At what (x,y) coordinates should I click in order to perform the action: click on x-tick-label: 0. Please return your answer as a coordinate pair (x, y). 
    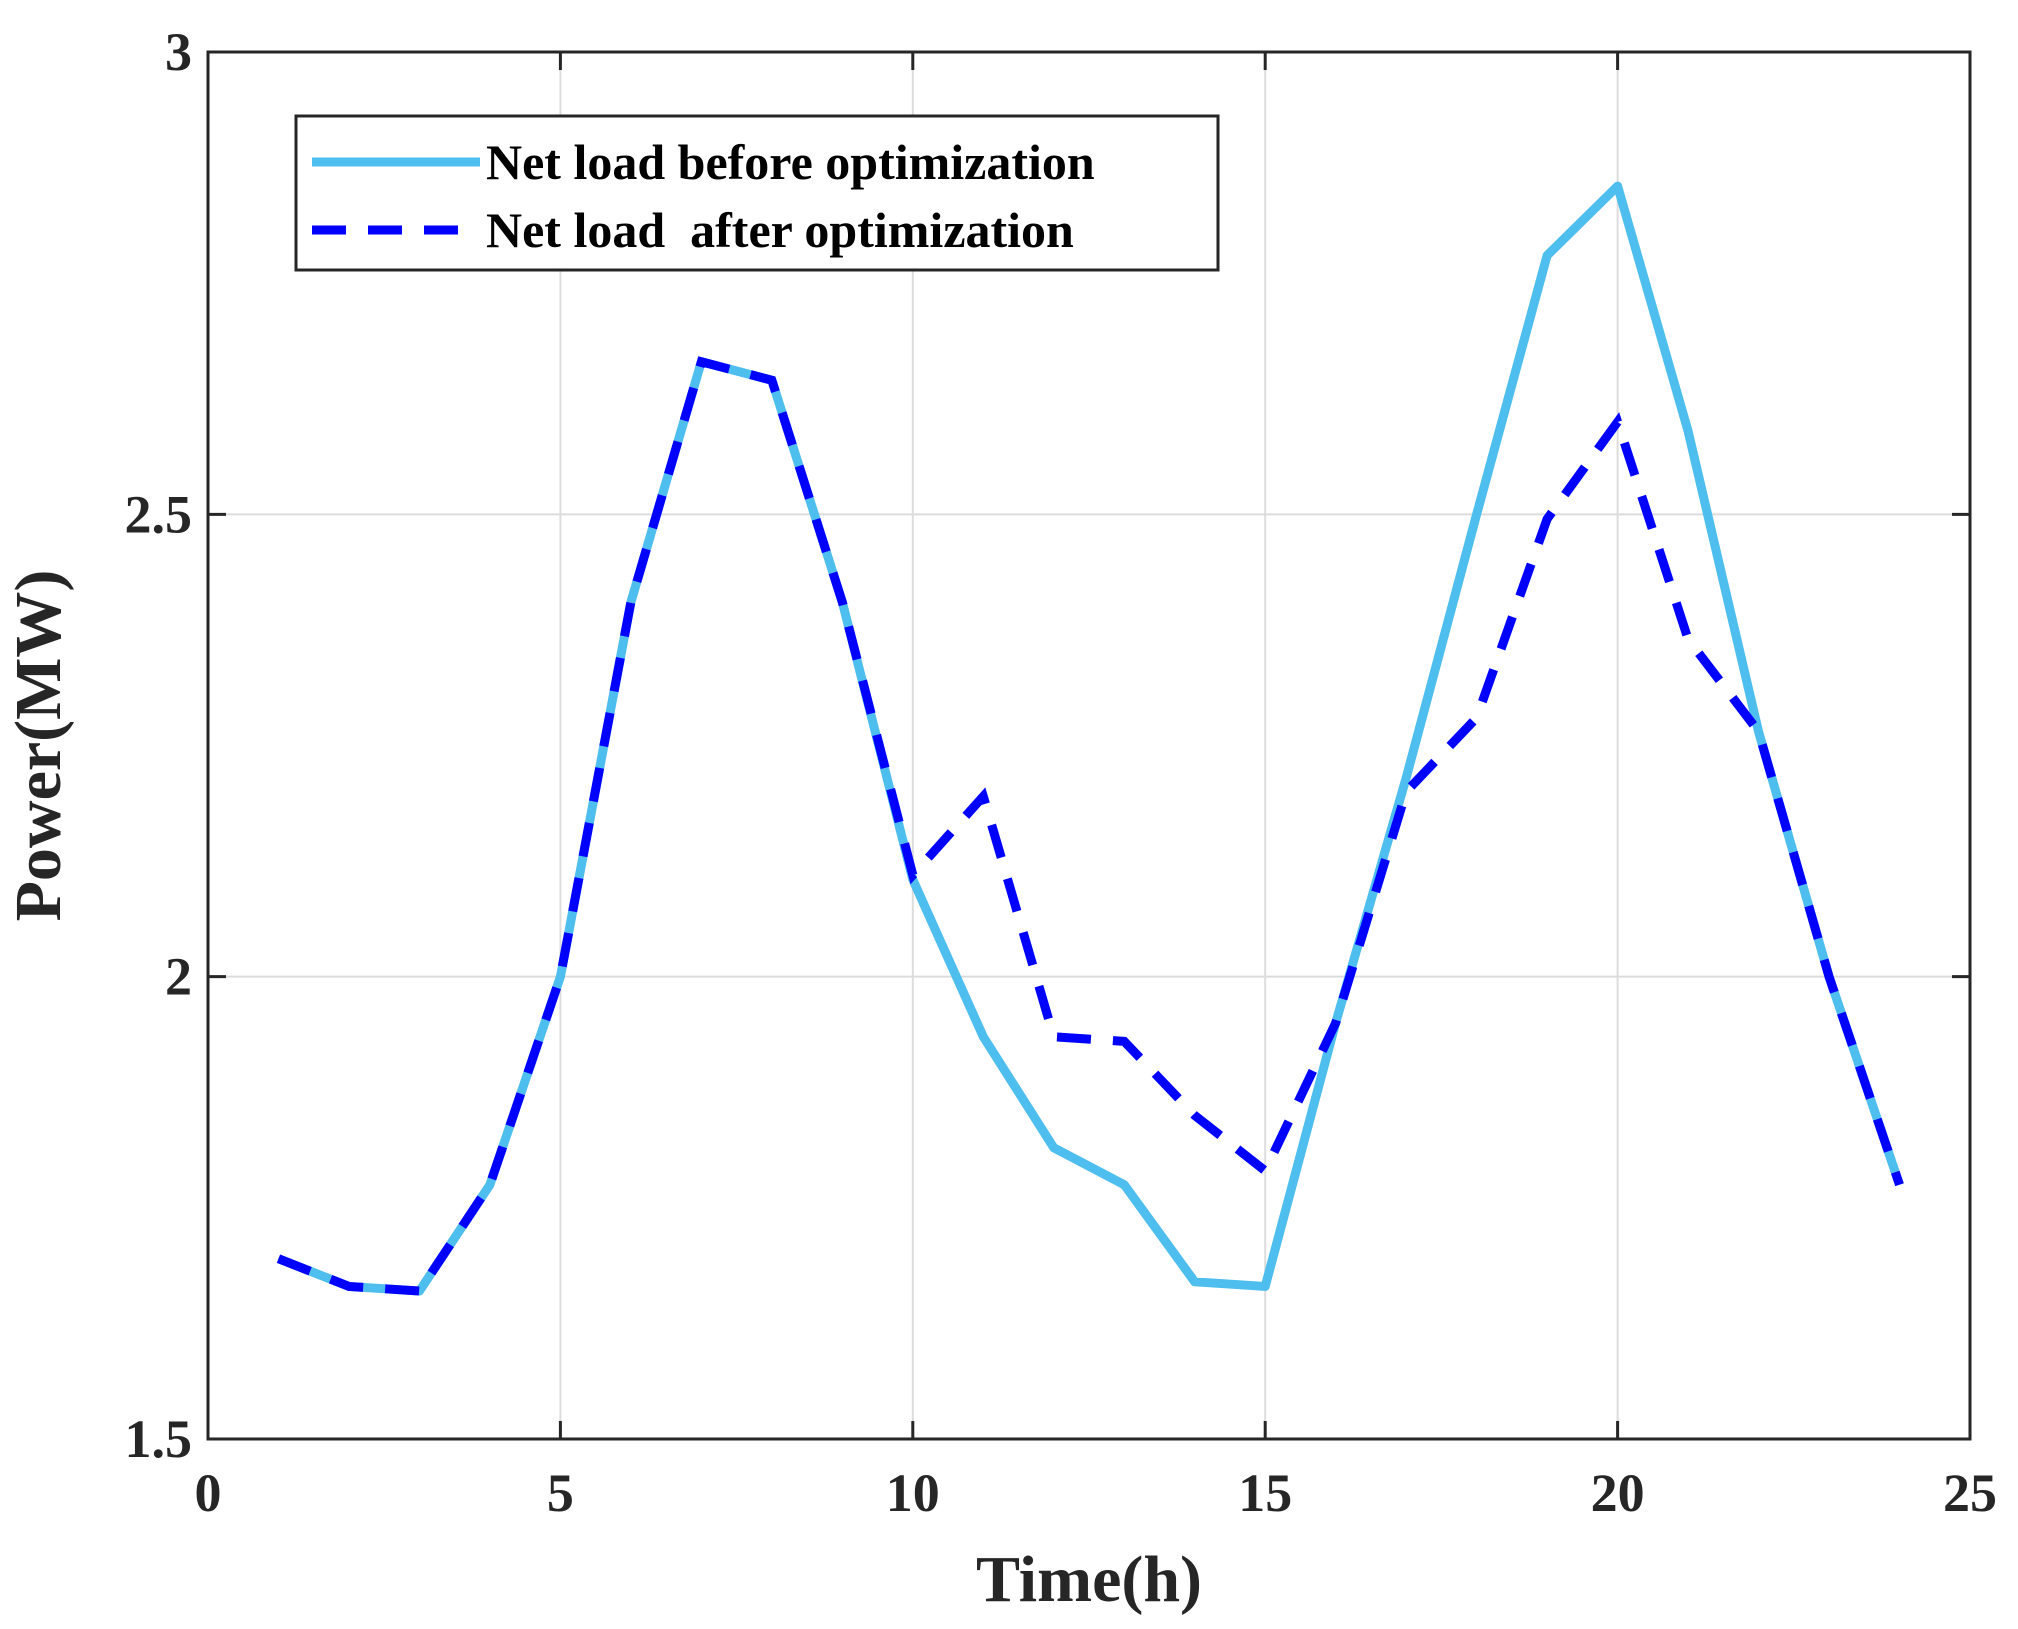
    Looking at the image, I should click on (208, 1493).